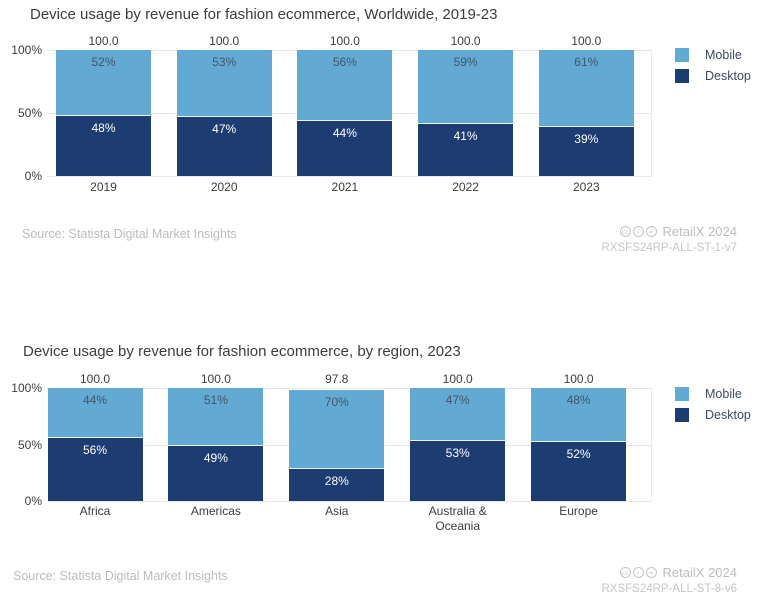 Image resolution: width=757 pixels, height=604 pixels. I want to click on x-axis-label: 2022, so click(465, 187).